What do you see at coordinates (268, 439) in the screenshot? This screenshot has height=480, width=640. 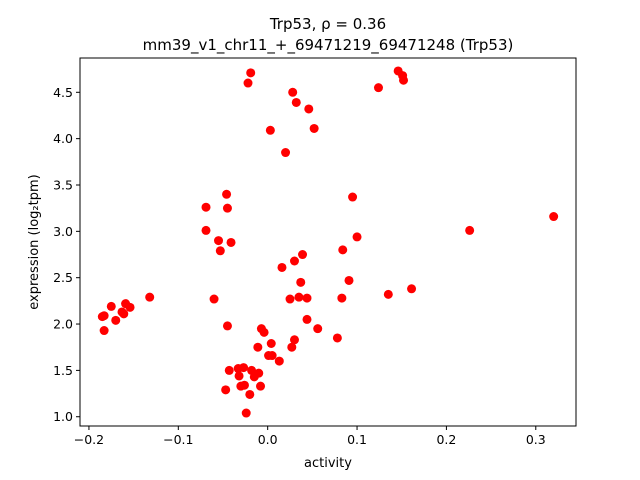 I see `x-tick-label: 0.0` at bounding box center [268, 439].